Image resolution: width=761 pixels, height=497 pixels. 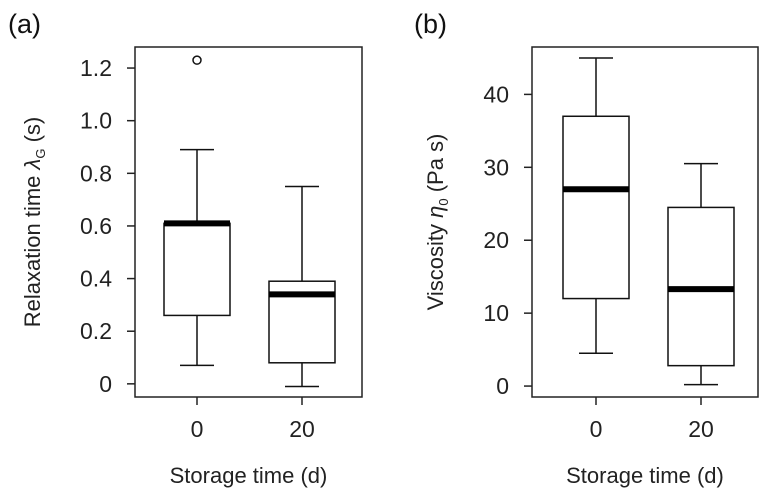 What do you see at coordinates (96, 279) in the screenshot?
I see `y-tick-label: 0.4` at bounding box center [96, 279].